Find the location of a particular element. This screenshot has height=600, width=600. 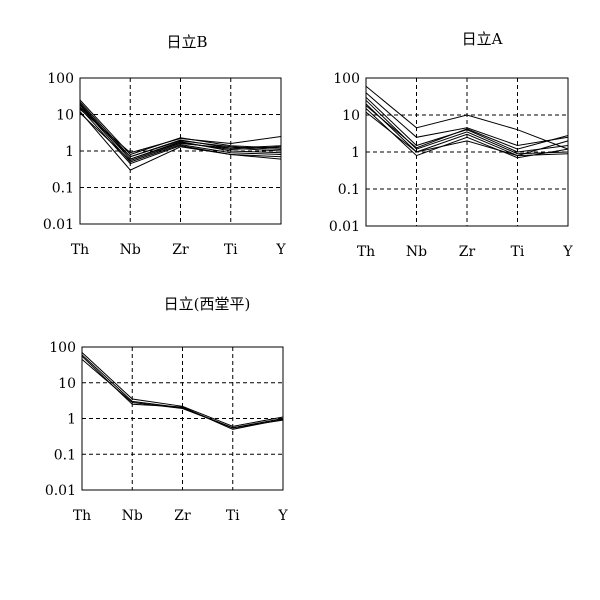

chart-title: 日立(西堂平) is located at coordinates (207, 304).